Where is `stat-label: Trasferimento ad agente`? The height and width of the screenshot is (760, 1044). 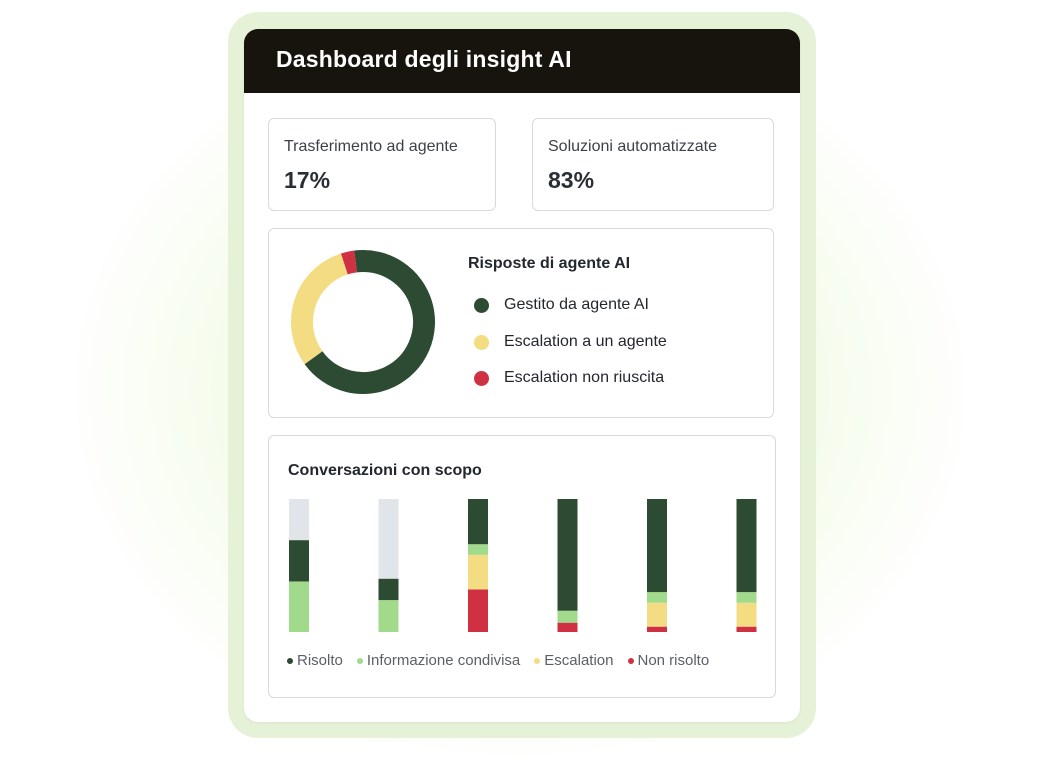
stat-label: Trasferimento ad agente is located at coordinates (371, 146).